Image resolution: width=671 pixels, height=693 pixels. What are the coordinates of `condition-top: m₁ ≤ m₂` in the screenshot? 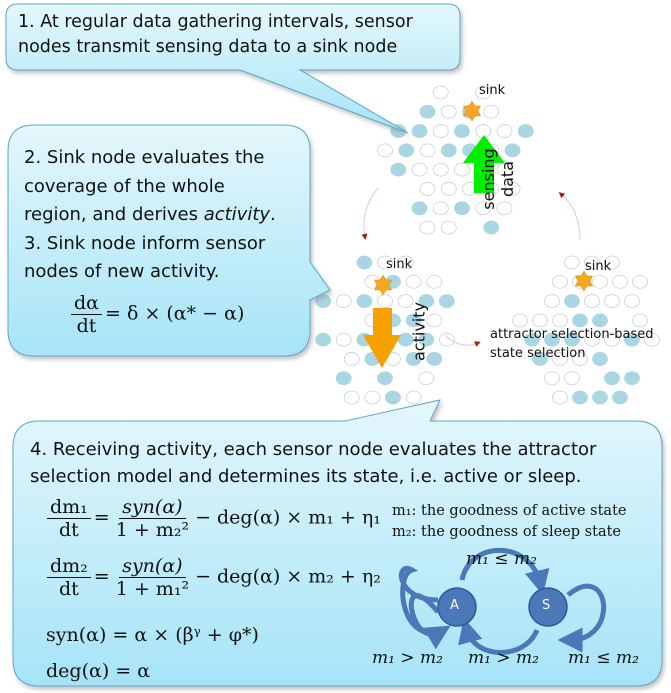 It's located at (501, 559).